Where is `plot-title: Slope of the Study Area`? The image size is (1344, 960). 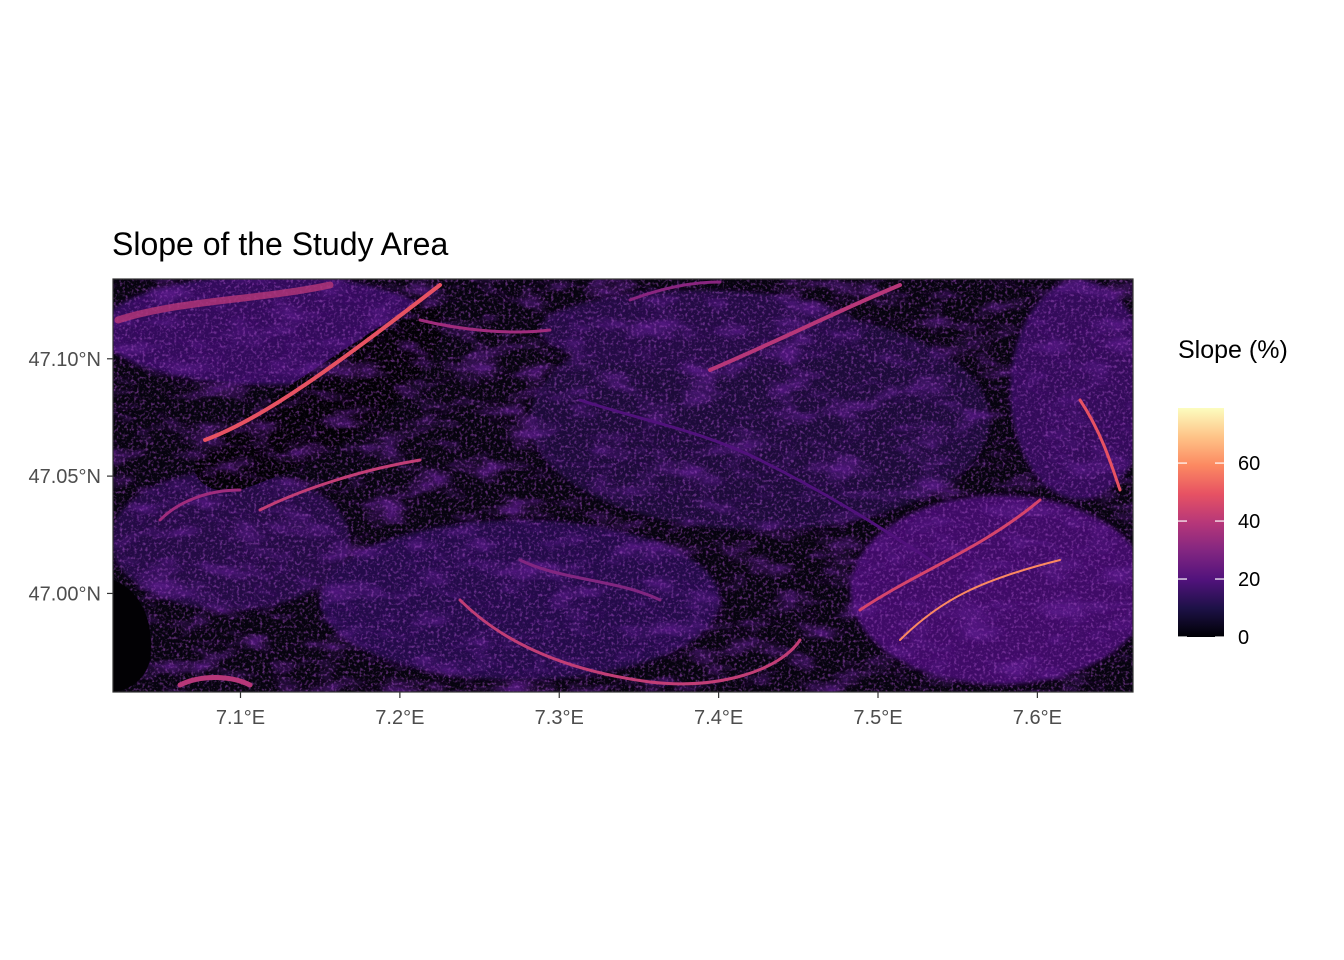 plot-title: Slope of the Study Area is located at coordinates (280, 244).